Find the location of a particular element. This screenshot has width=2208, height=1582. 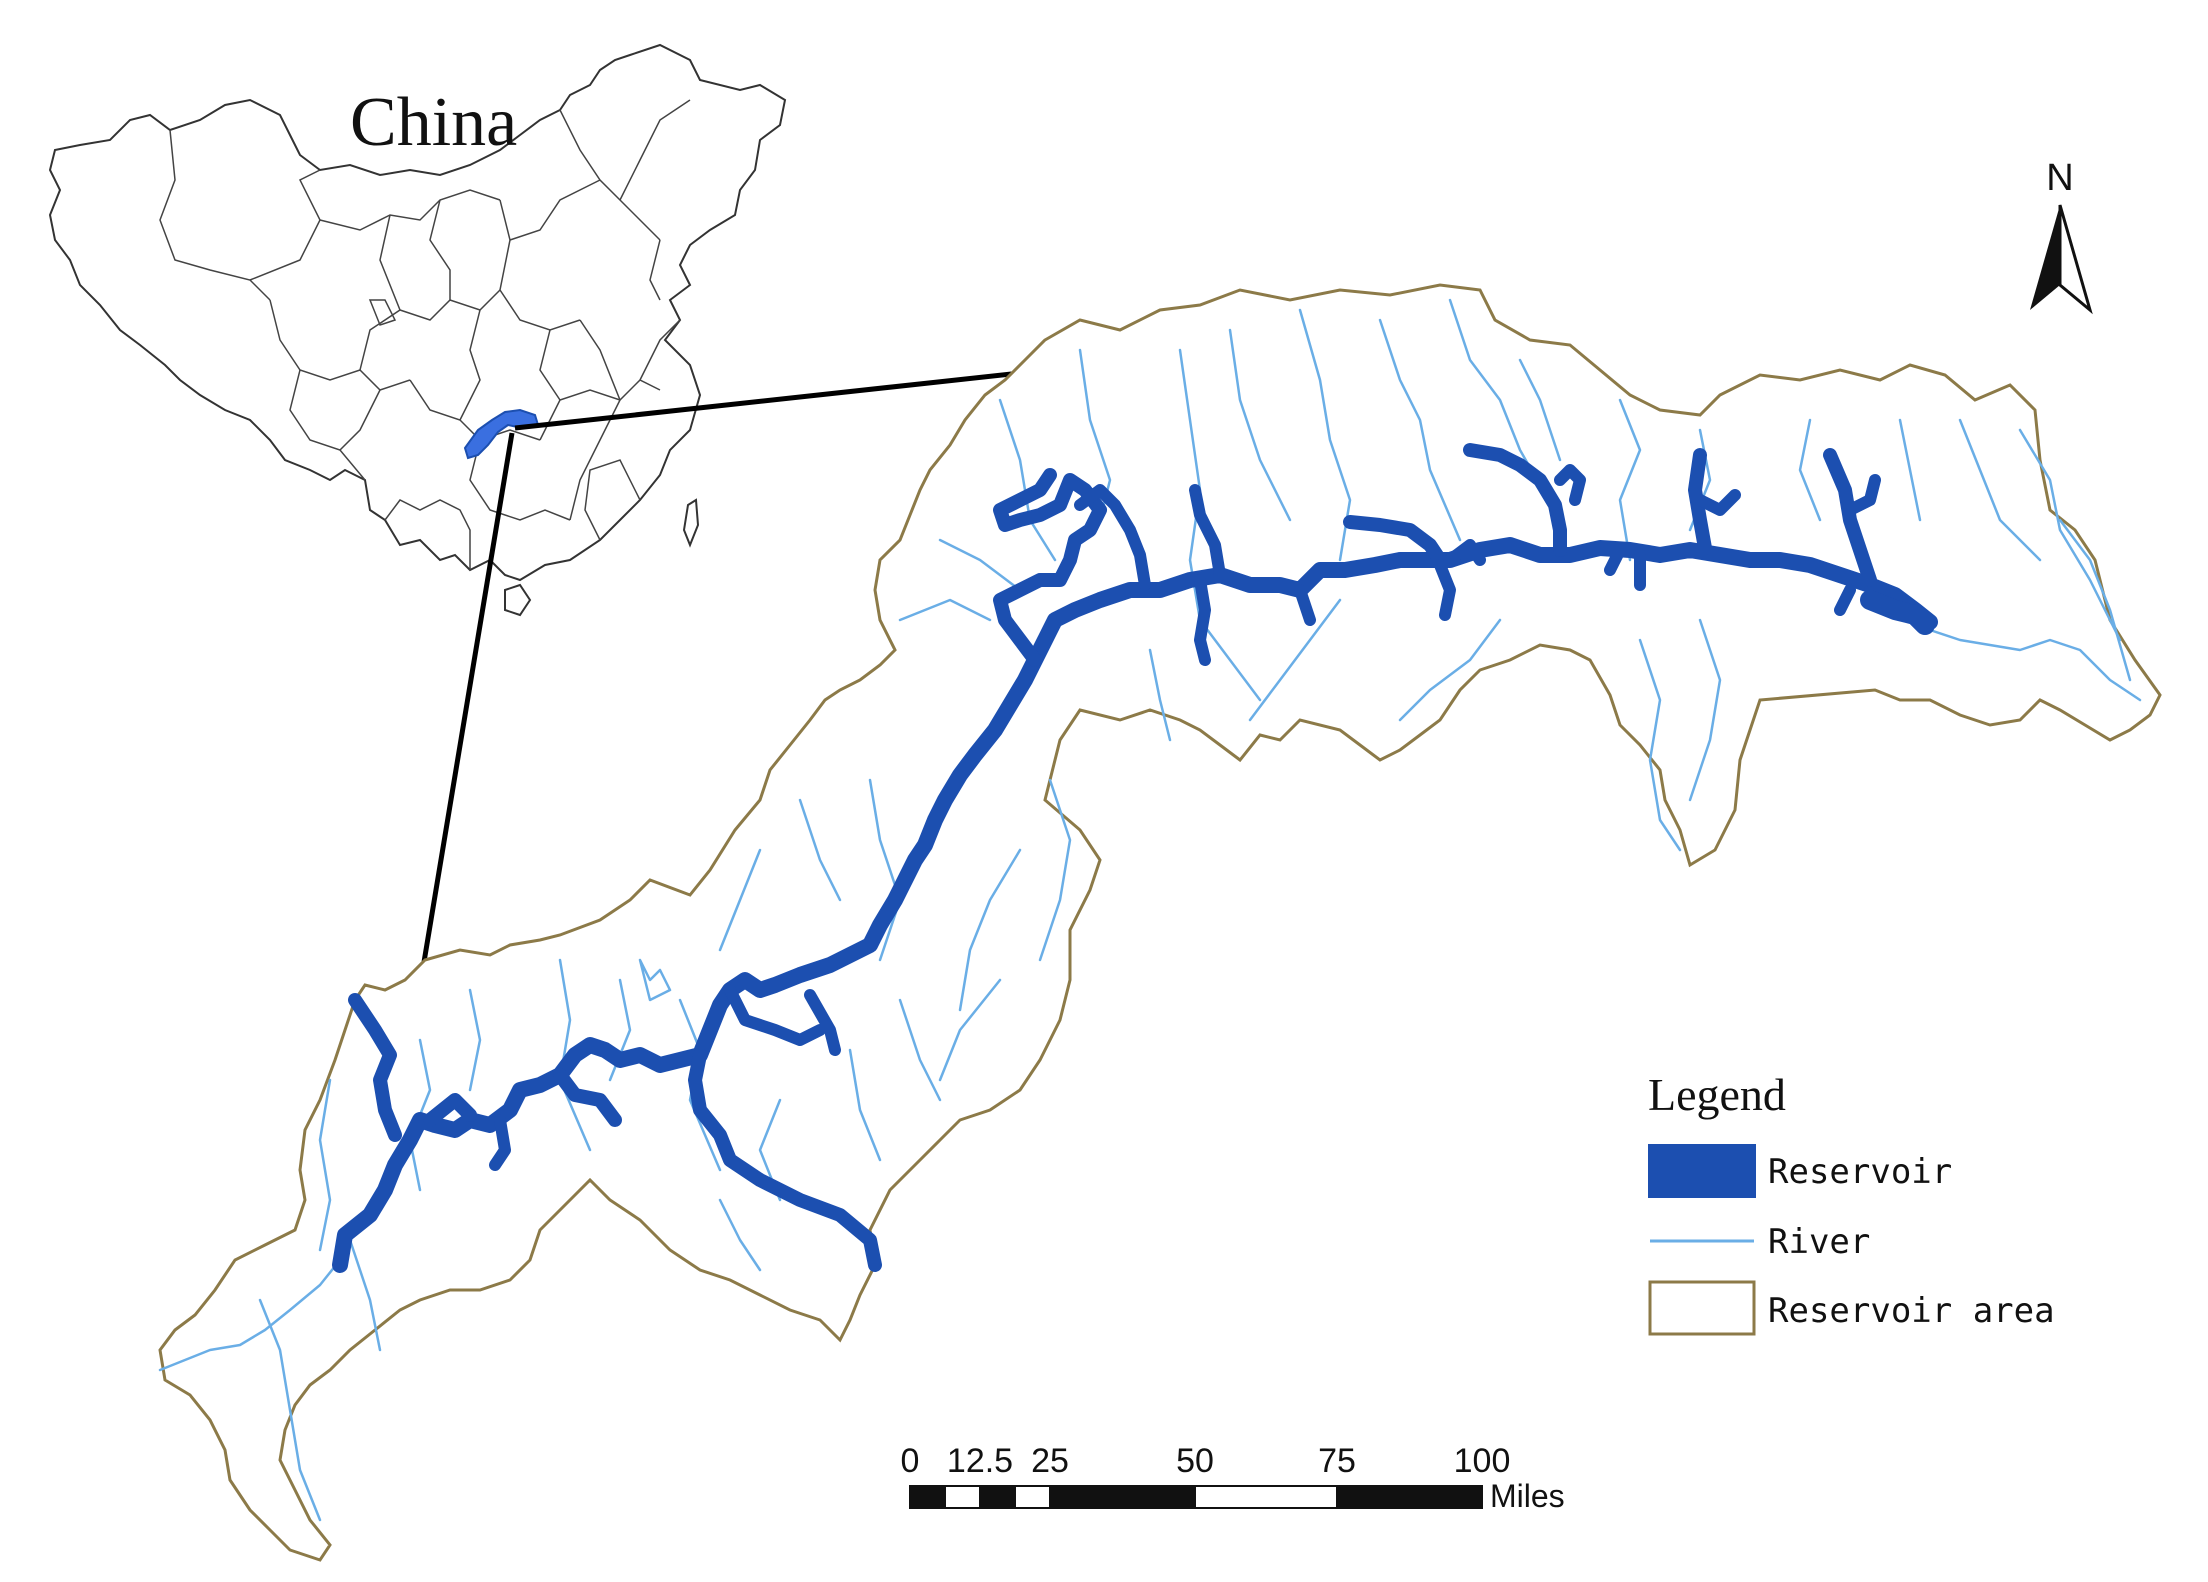

north-arrow-icon is located at coordinates (2061, 259).